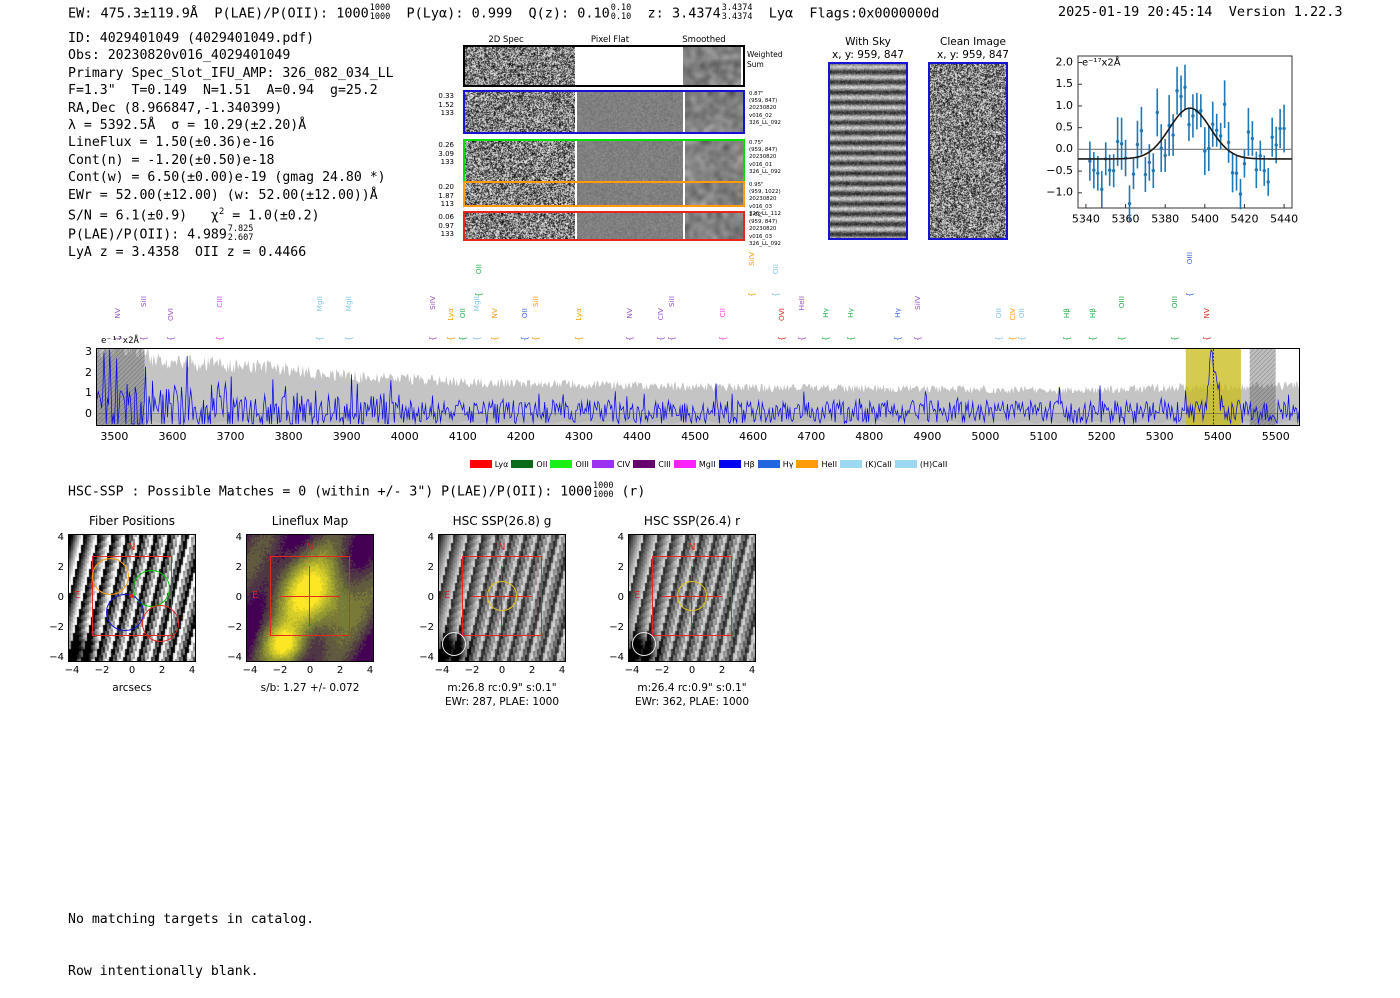 The height and width of the screenshot is (998, 1400). Describe the element at coordinates (171, 160) in the screenshot. I see `info-cont-n: Cont(n) = -1.20(±0.50)e-18` at that location.